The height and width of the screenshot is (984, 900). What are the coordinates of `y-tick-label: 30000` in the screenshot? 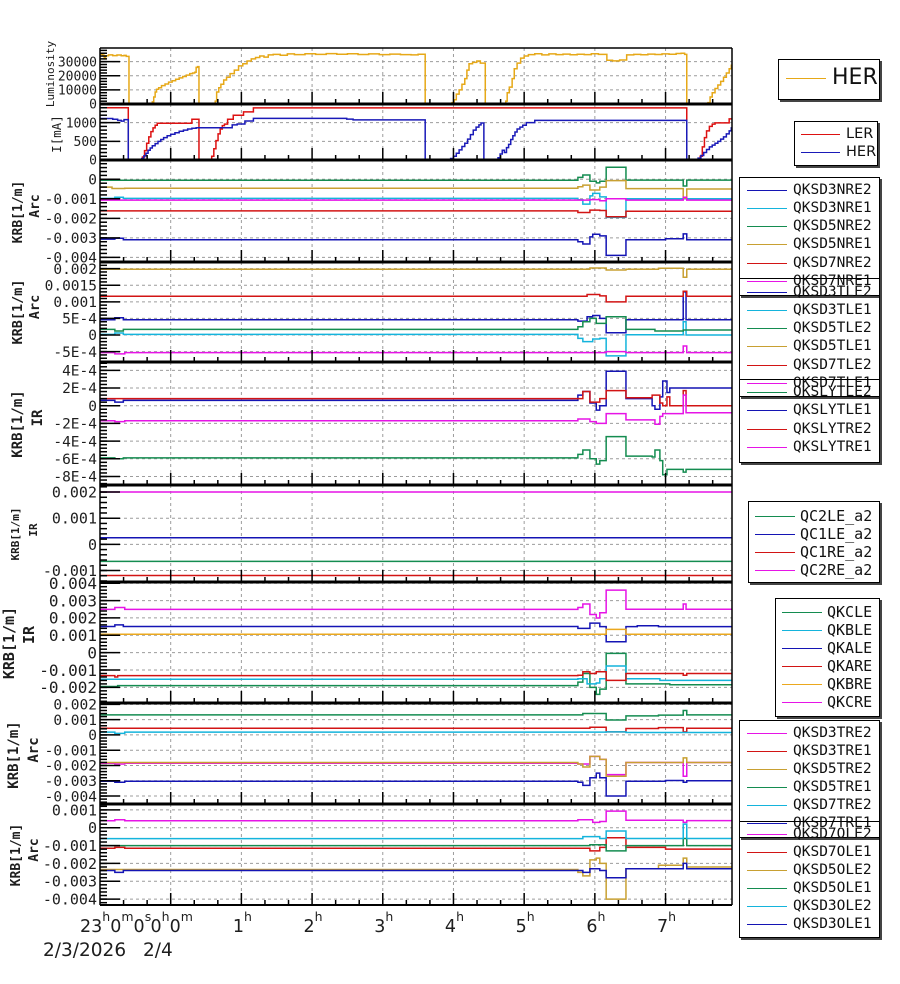 It's located at (77, 62).